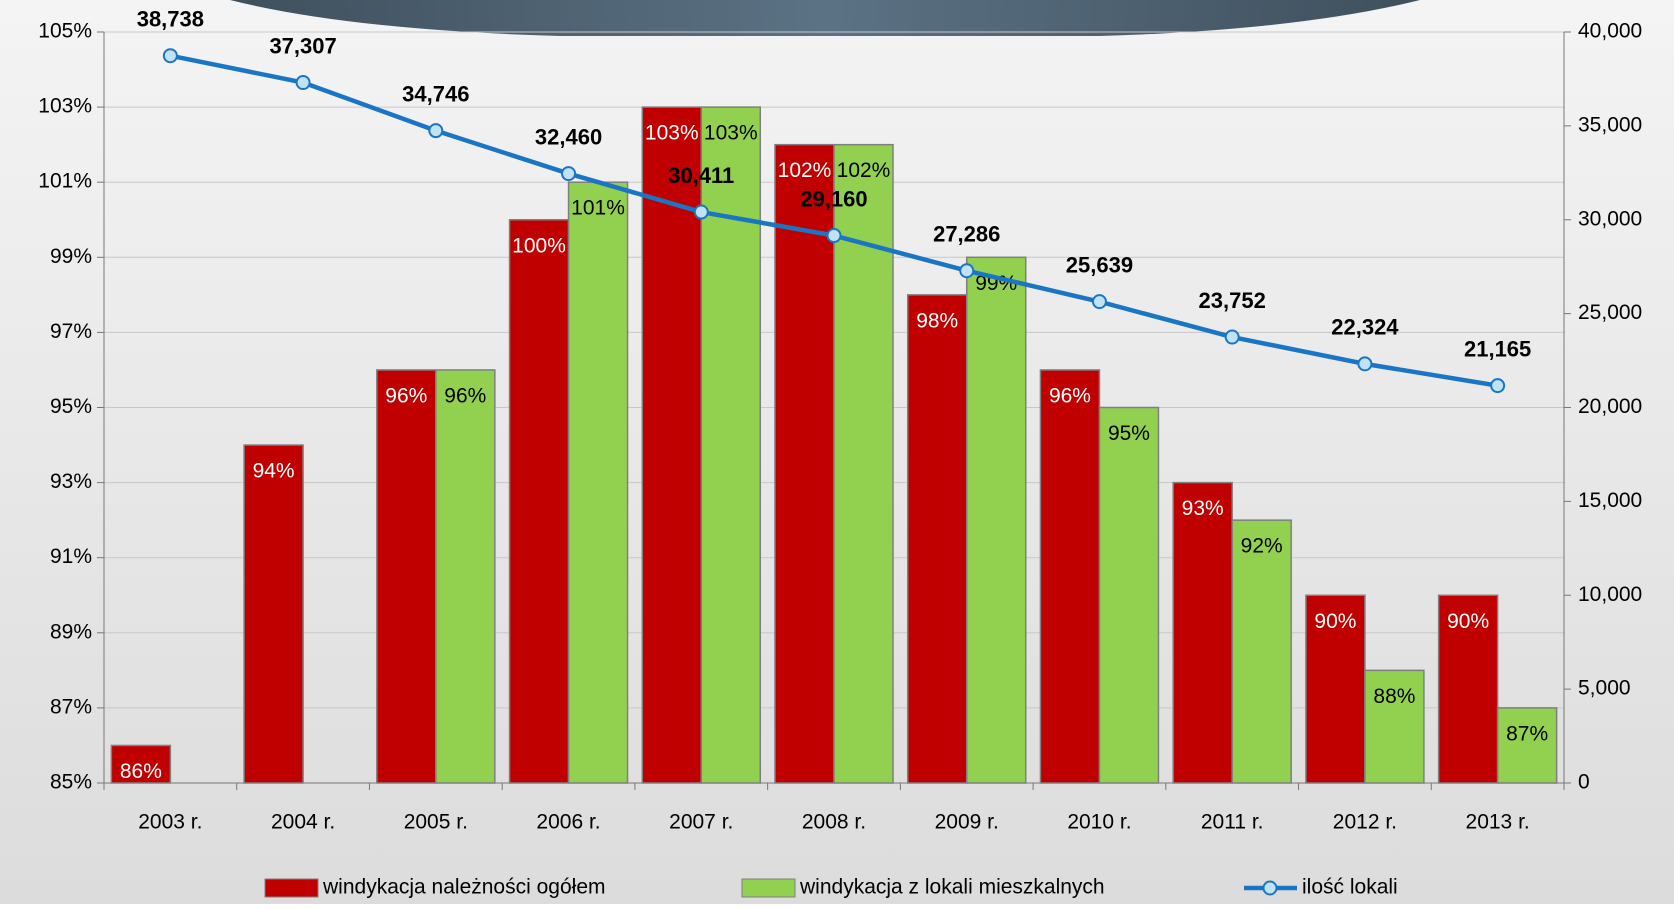  I want to click on legend-label: ilość lokali, so click(1350, 887).